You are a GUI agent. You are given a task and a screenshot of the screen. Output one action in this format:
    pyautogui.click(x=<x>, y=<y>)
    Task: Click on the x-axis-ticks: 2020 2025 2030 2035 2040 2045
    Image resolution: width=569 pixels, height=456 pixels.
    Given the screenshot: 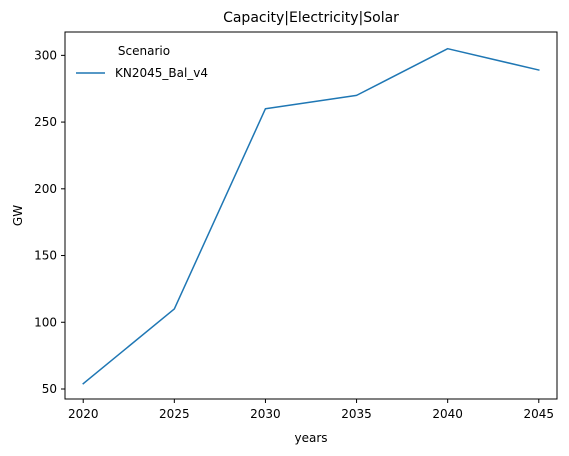 What is the action you would take?
    pyautogui.click(x=311, y=410)
    